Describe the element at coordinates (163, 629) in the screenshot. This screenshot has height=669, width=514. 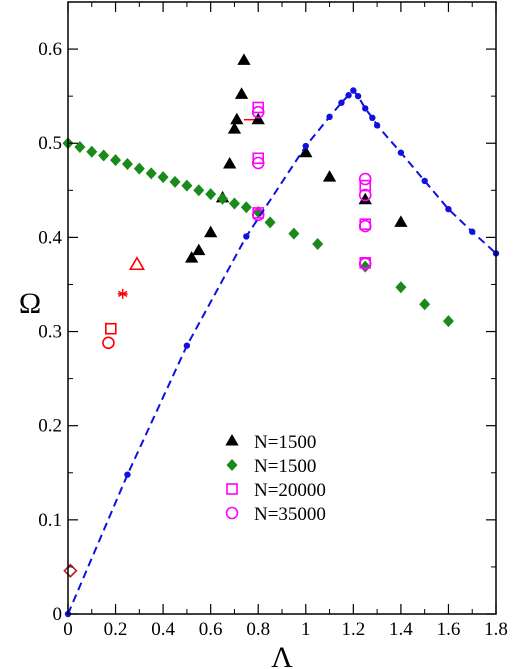
I see `x-tick-label: 0.4` at that location.